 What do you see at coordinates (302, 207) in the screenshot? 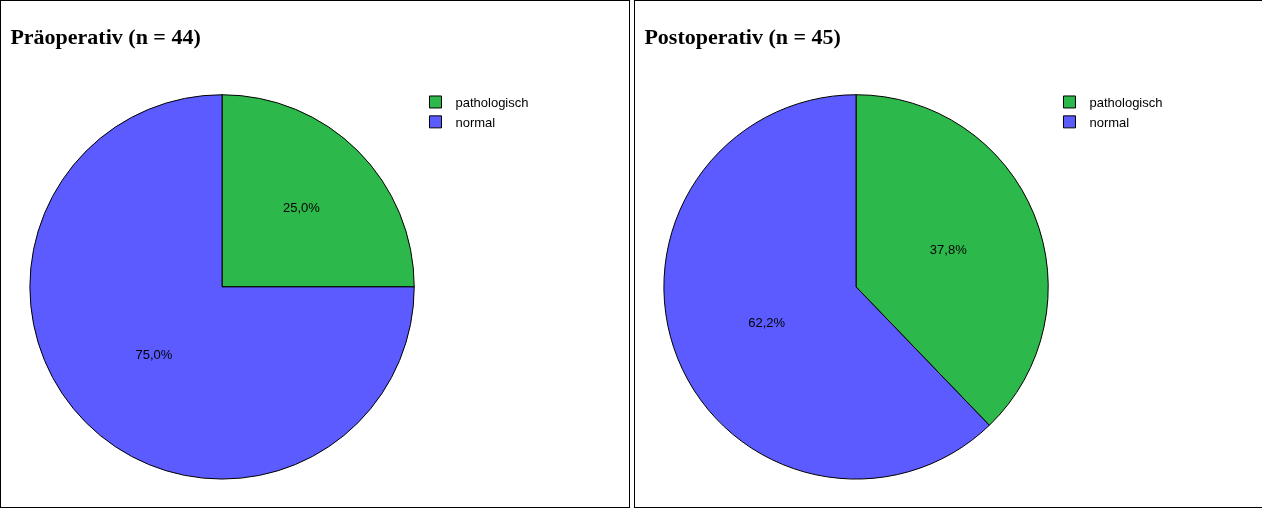
I see `data-label: 25,0%` at bounding box center [302, 207].